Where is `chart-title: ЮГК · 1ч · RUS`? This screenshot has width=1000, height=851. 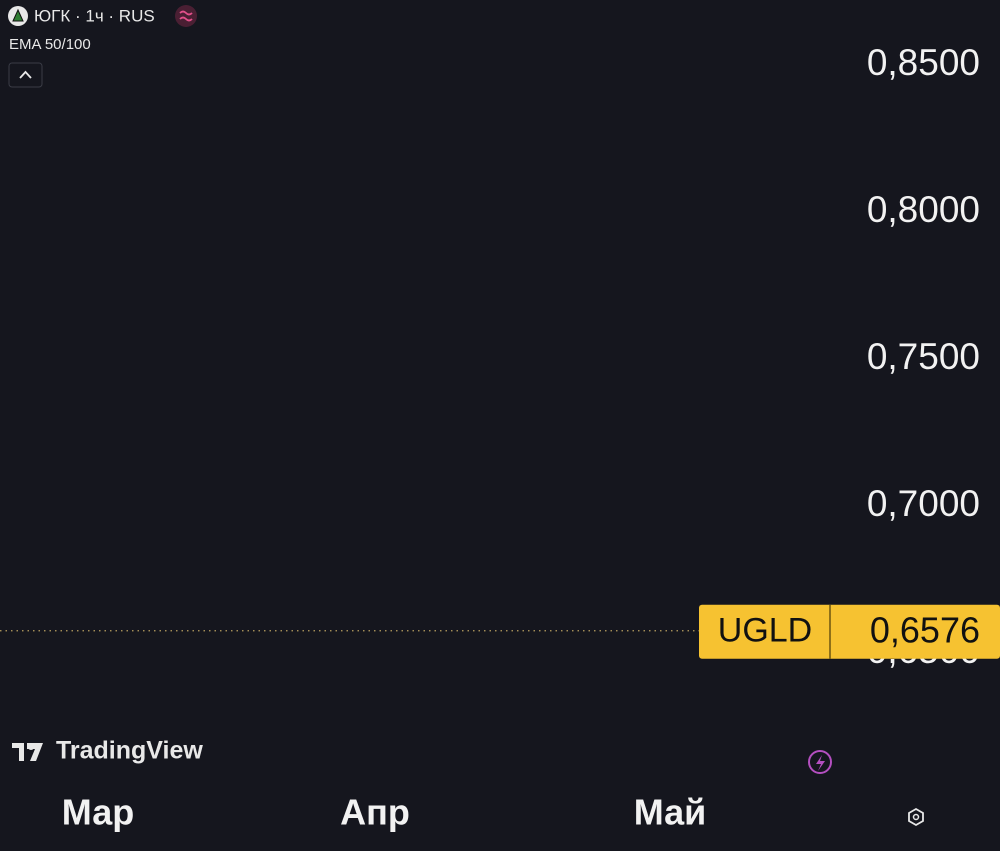 chart-title: ЮГК · 1ч · RUS is located at coordinates (94, 15).